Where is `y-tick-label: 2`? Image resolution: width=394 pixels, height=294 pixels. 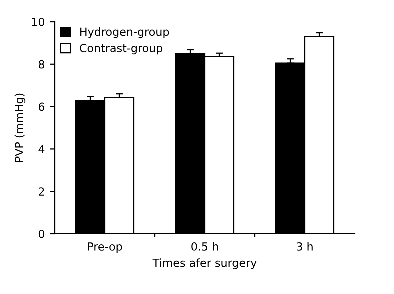 y-tick-label: 2 is located at coordinates (41, 192).